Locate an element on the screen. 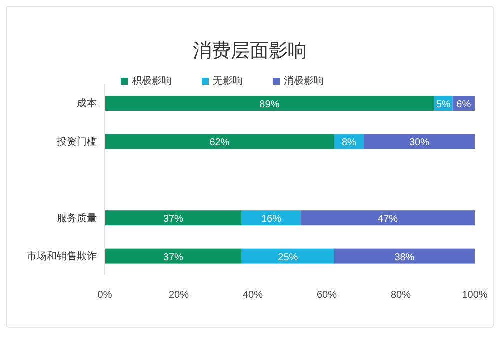 The image size is (500, 362). chart-title: 消费层面影响 is located at coordinates (250, 52).